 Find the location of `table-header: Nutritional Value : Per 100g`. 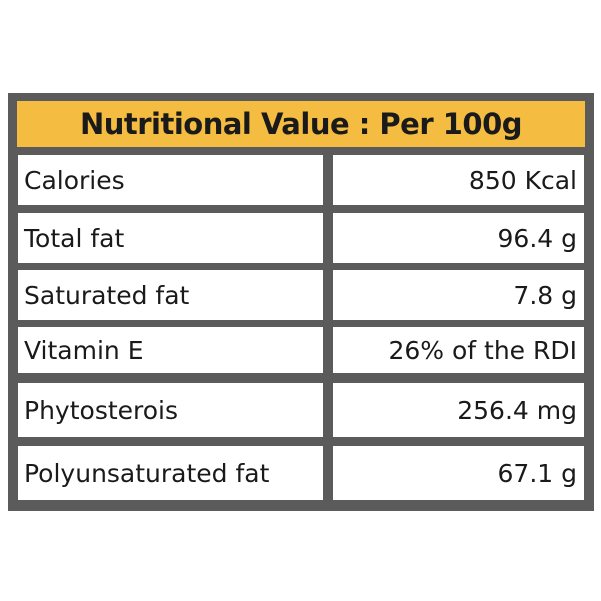

table-header: Nutritional Value : Per 100g is located at coordinates (301, 124).